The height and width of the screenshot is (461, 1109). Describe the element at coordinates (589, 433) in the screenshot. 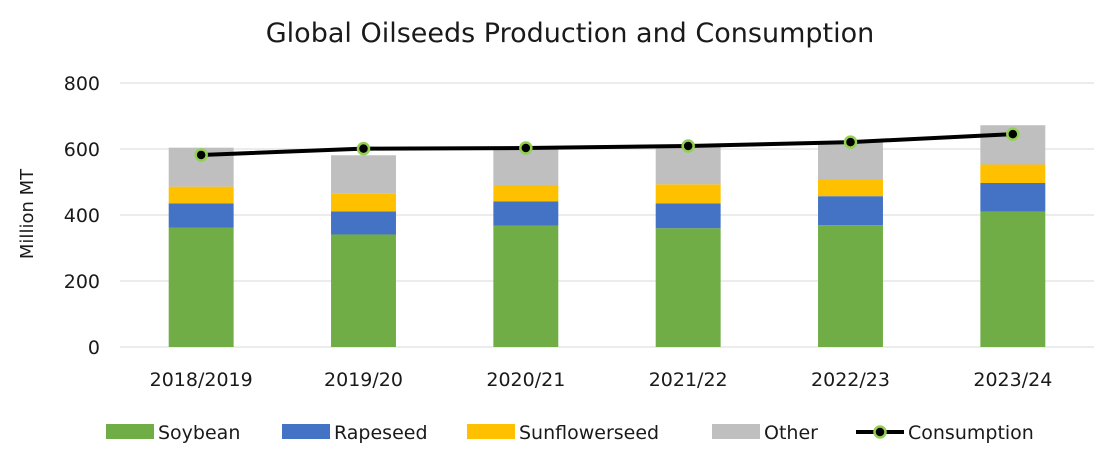

I see `legend-label-sunflowerseed: Sunflowerseed` at that location.